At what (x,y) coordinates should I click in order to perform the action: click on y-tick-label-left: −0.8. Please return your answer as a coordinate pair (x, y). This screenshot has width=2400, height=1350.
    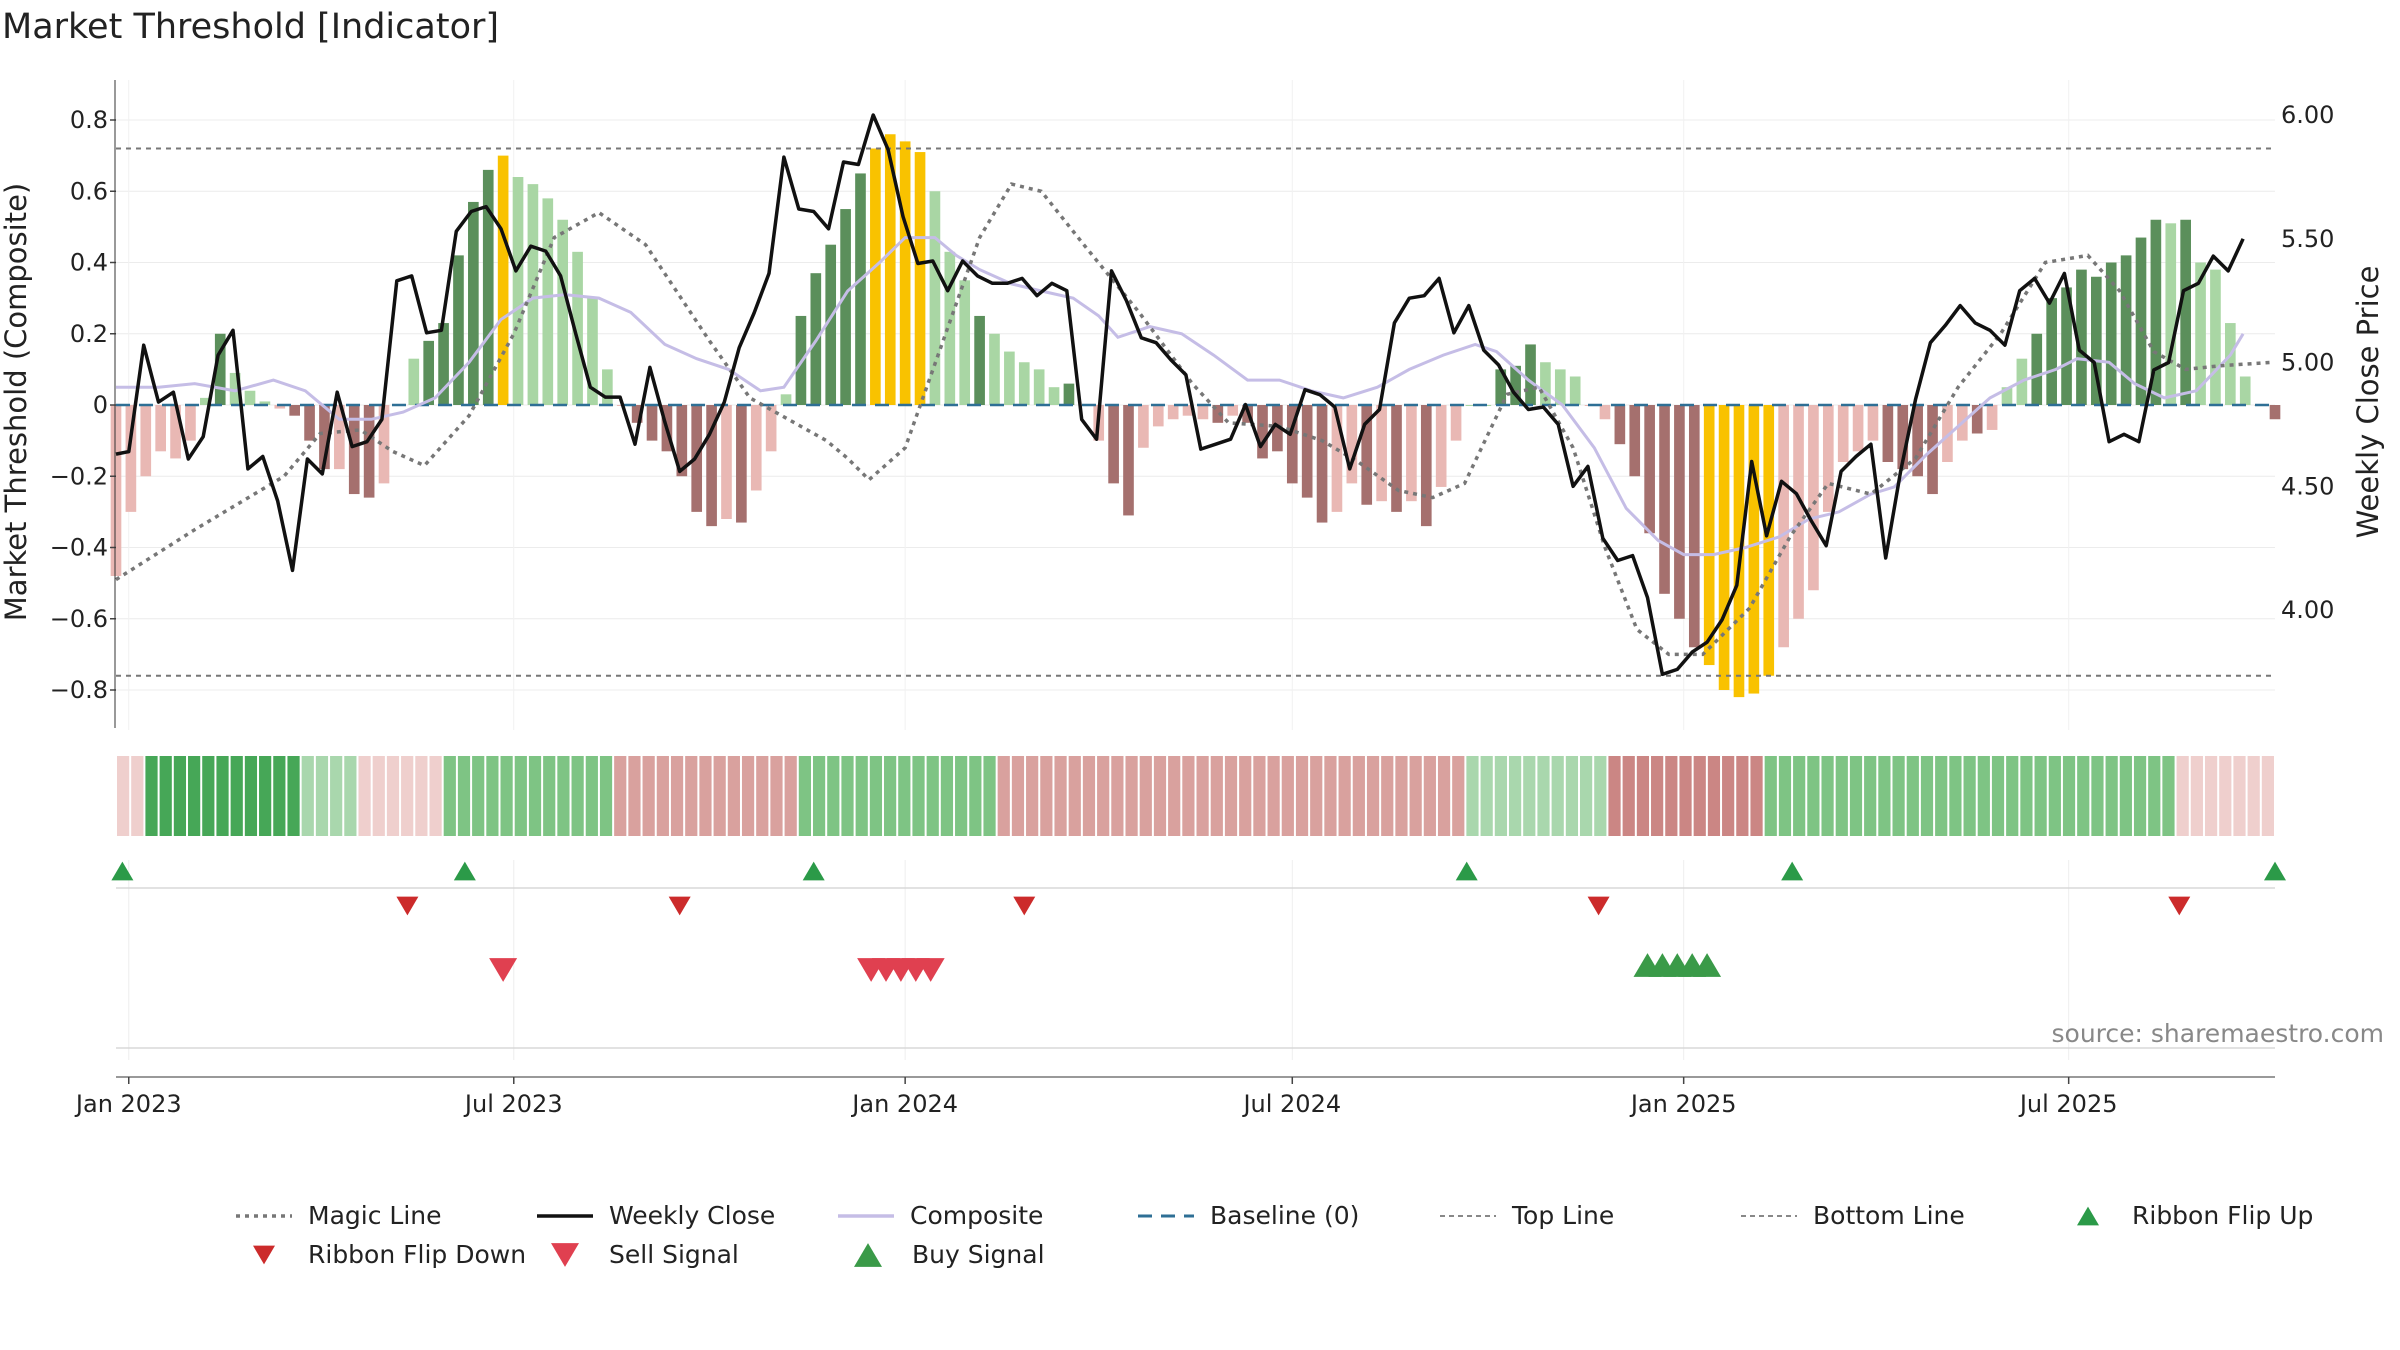
    Looking at the image, I should click on (79, 690).